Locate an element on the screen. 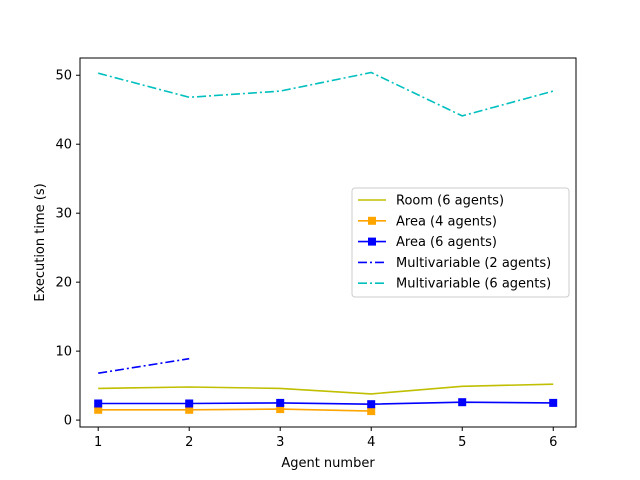  y-tick-label-0: 0 is located at coordinates (68, 421).